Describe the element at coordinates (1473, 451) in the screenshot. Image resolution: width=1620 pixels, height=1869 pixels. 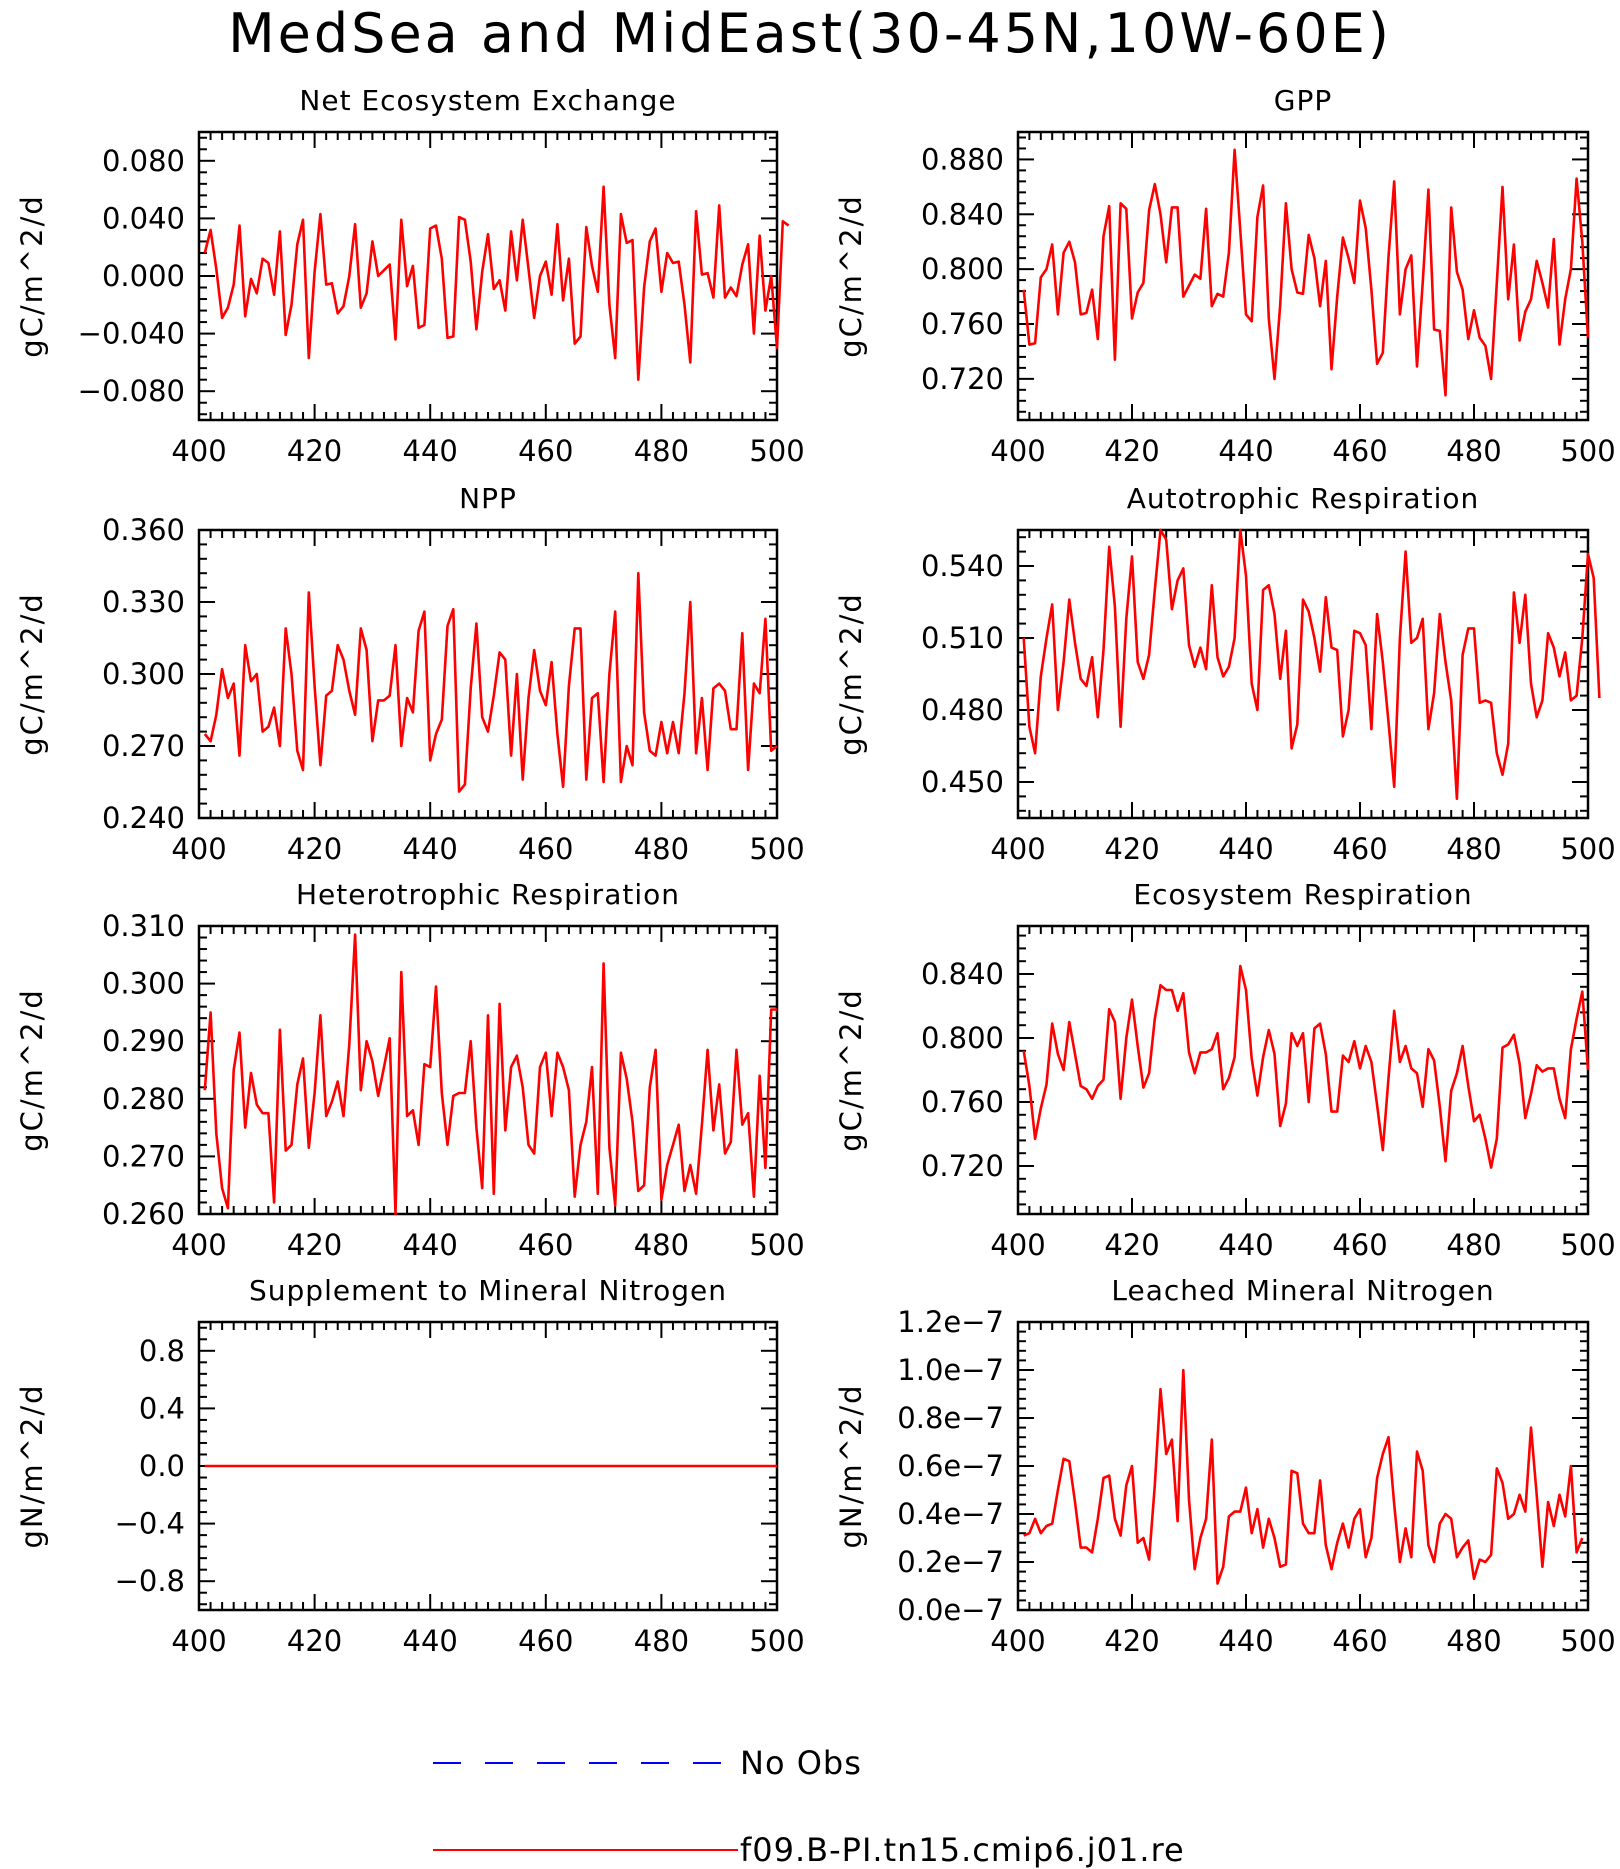
I see `panel-2-xtick-label: 480` at that location.